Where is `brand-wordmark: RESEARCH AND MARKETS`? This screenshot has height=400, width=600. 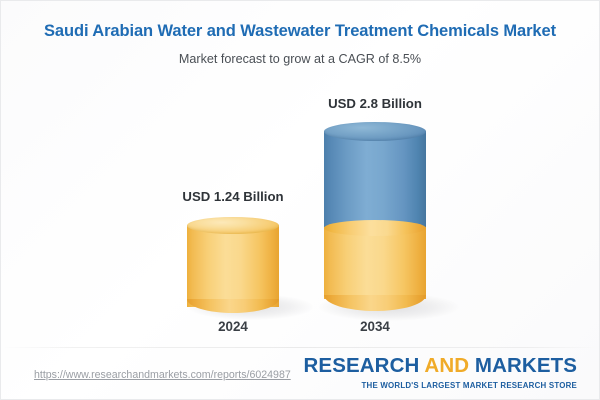
brand-wordmark: RESEARCH AND MARKETS is located at coordinates (440, 365).